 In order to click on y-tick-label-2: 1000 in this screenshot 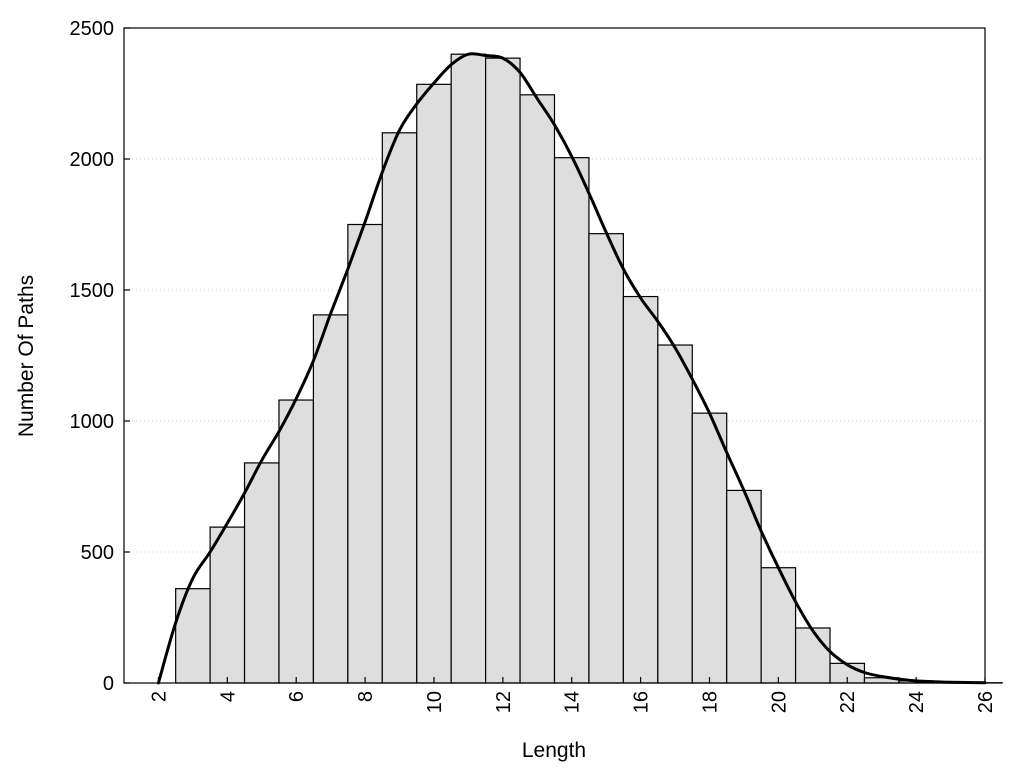, I will do `click(92, 422)`.